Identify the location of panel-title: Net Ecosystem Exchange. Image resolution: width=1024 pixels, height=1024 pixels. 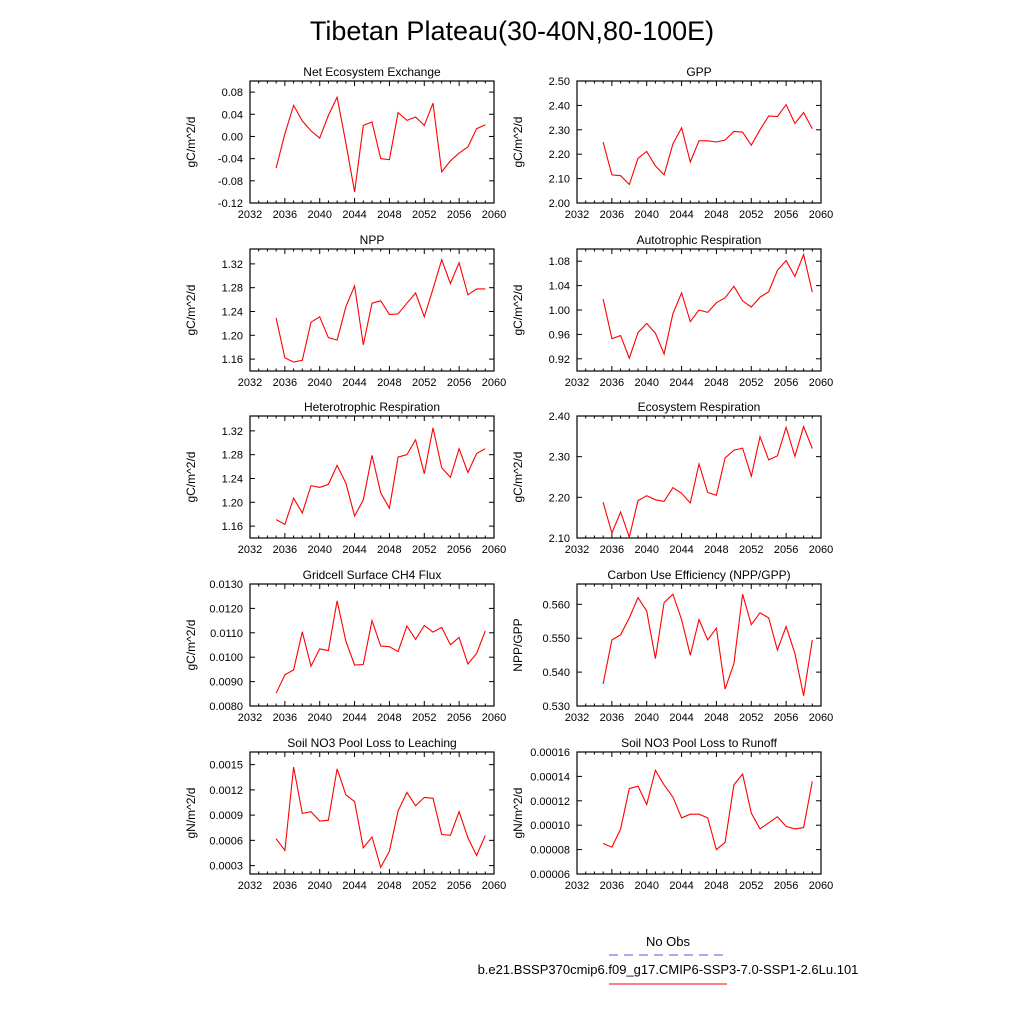
(372, 72).